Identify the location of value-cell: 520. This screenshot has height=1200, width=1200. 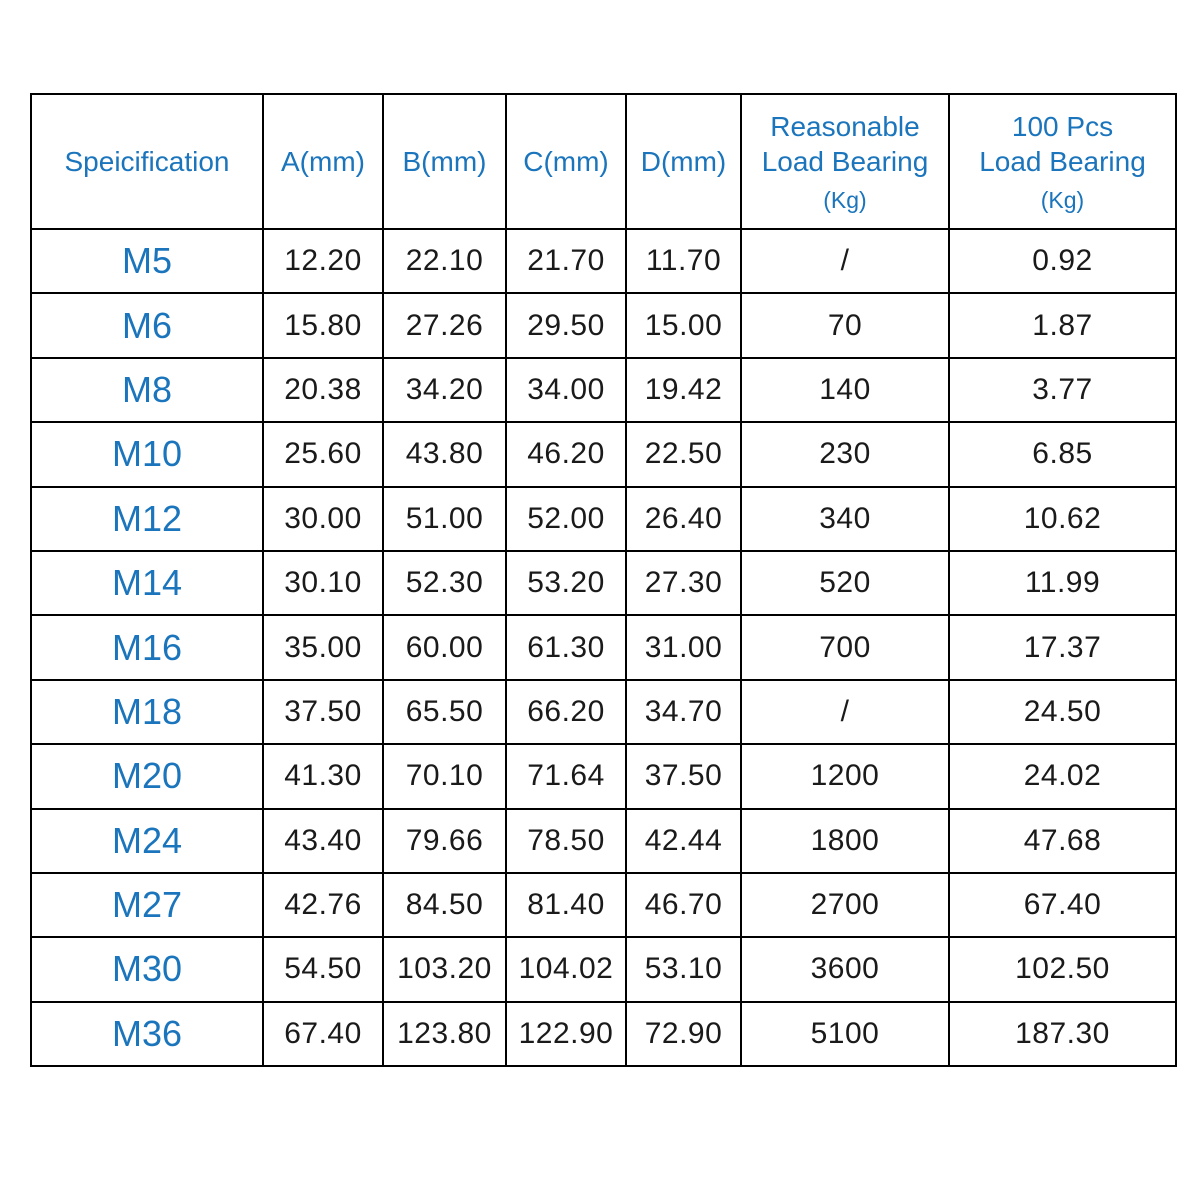
(845, 583).